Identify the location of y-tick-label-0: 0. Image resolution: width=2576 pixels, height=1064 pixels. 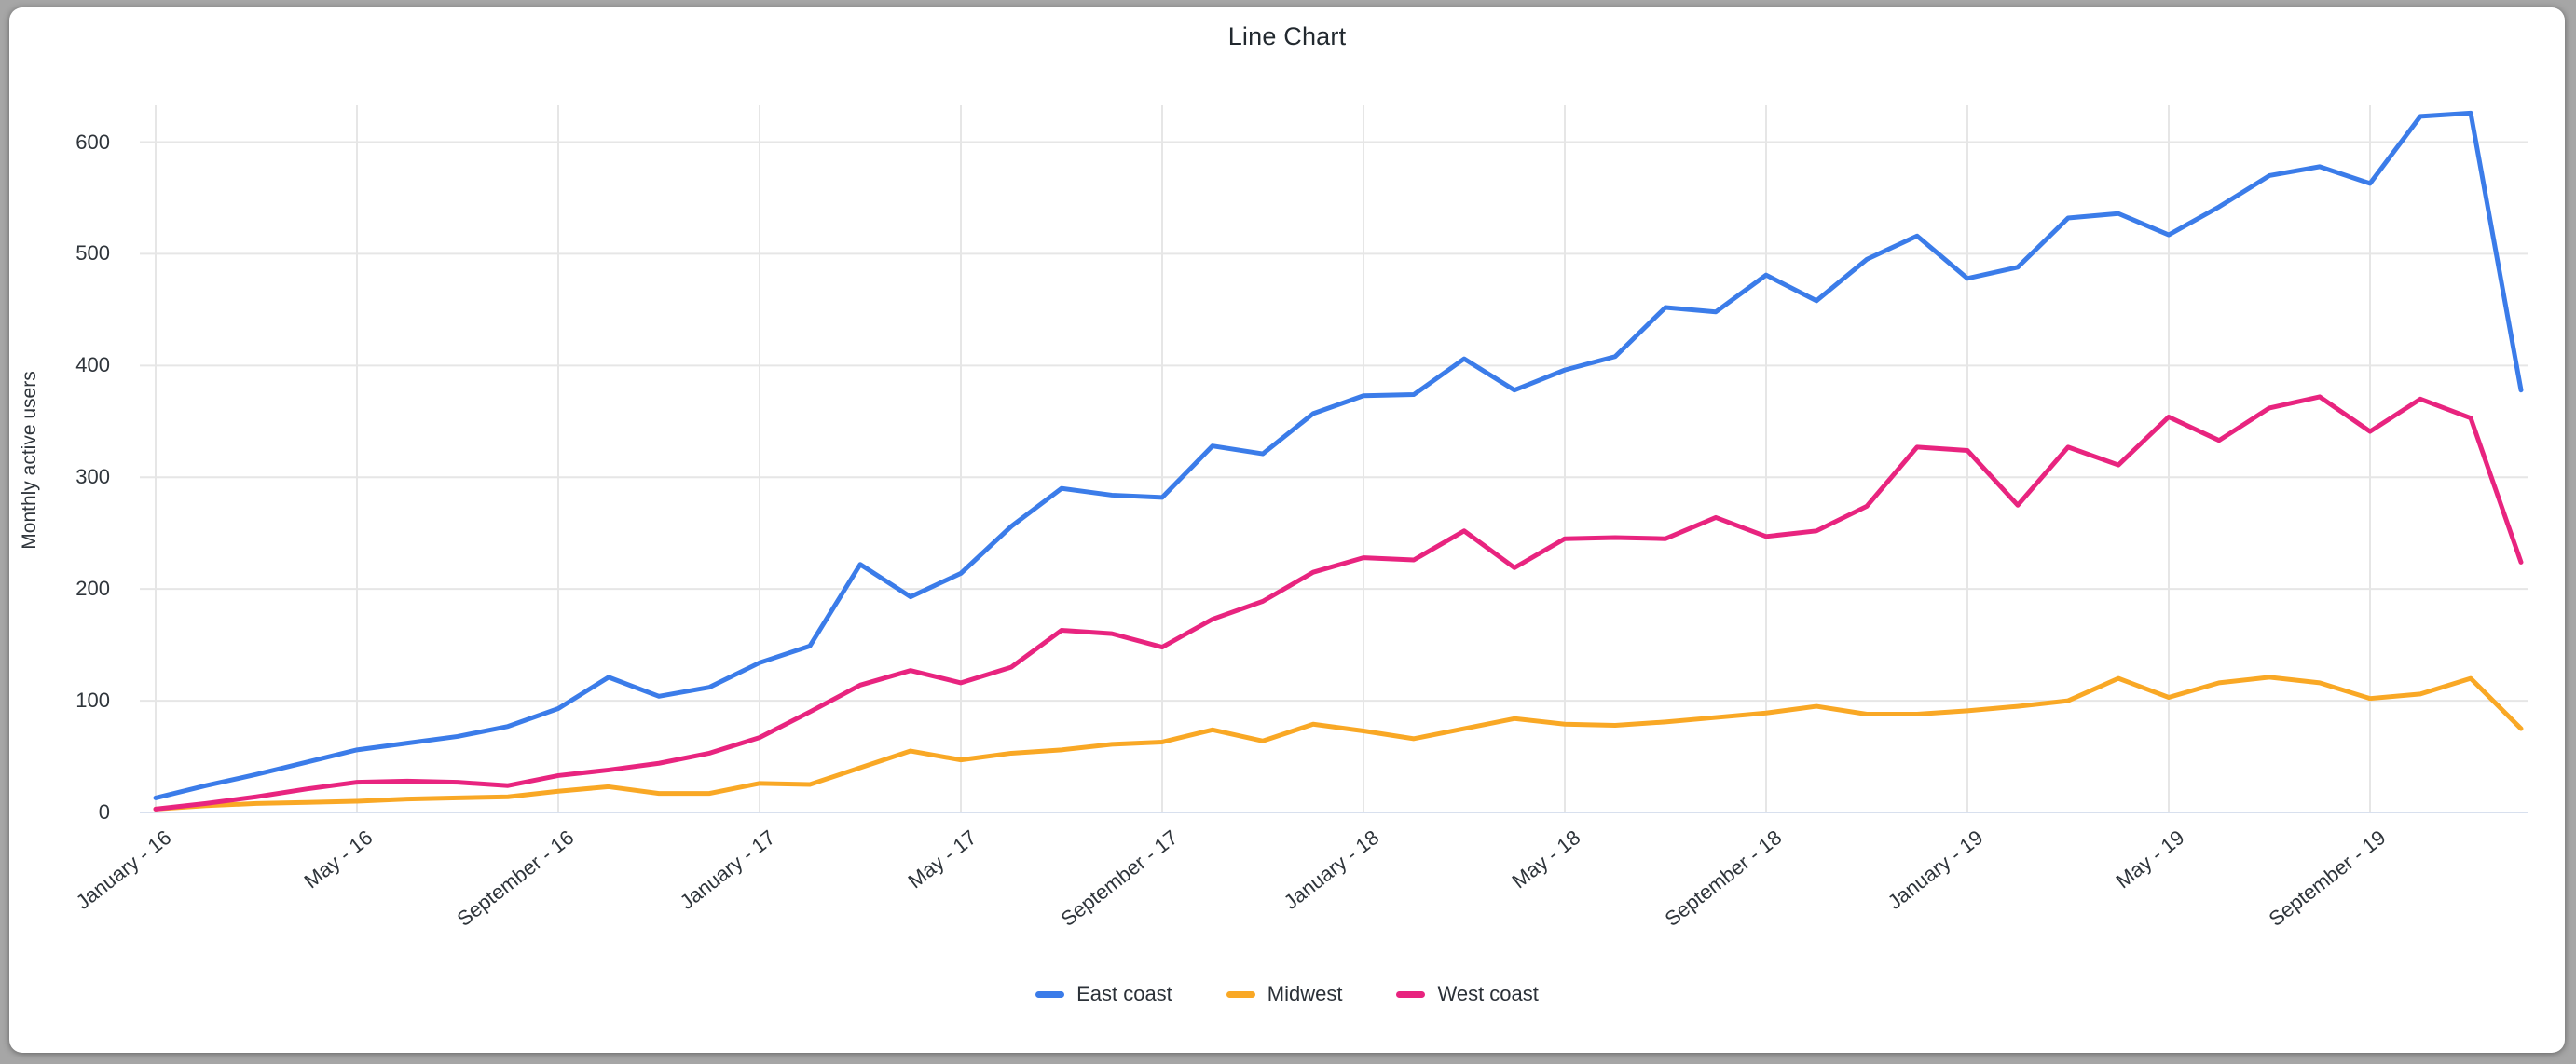
(104, 812).